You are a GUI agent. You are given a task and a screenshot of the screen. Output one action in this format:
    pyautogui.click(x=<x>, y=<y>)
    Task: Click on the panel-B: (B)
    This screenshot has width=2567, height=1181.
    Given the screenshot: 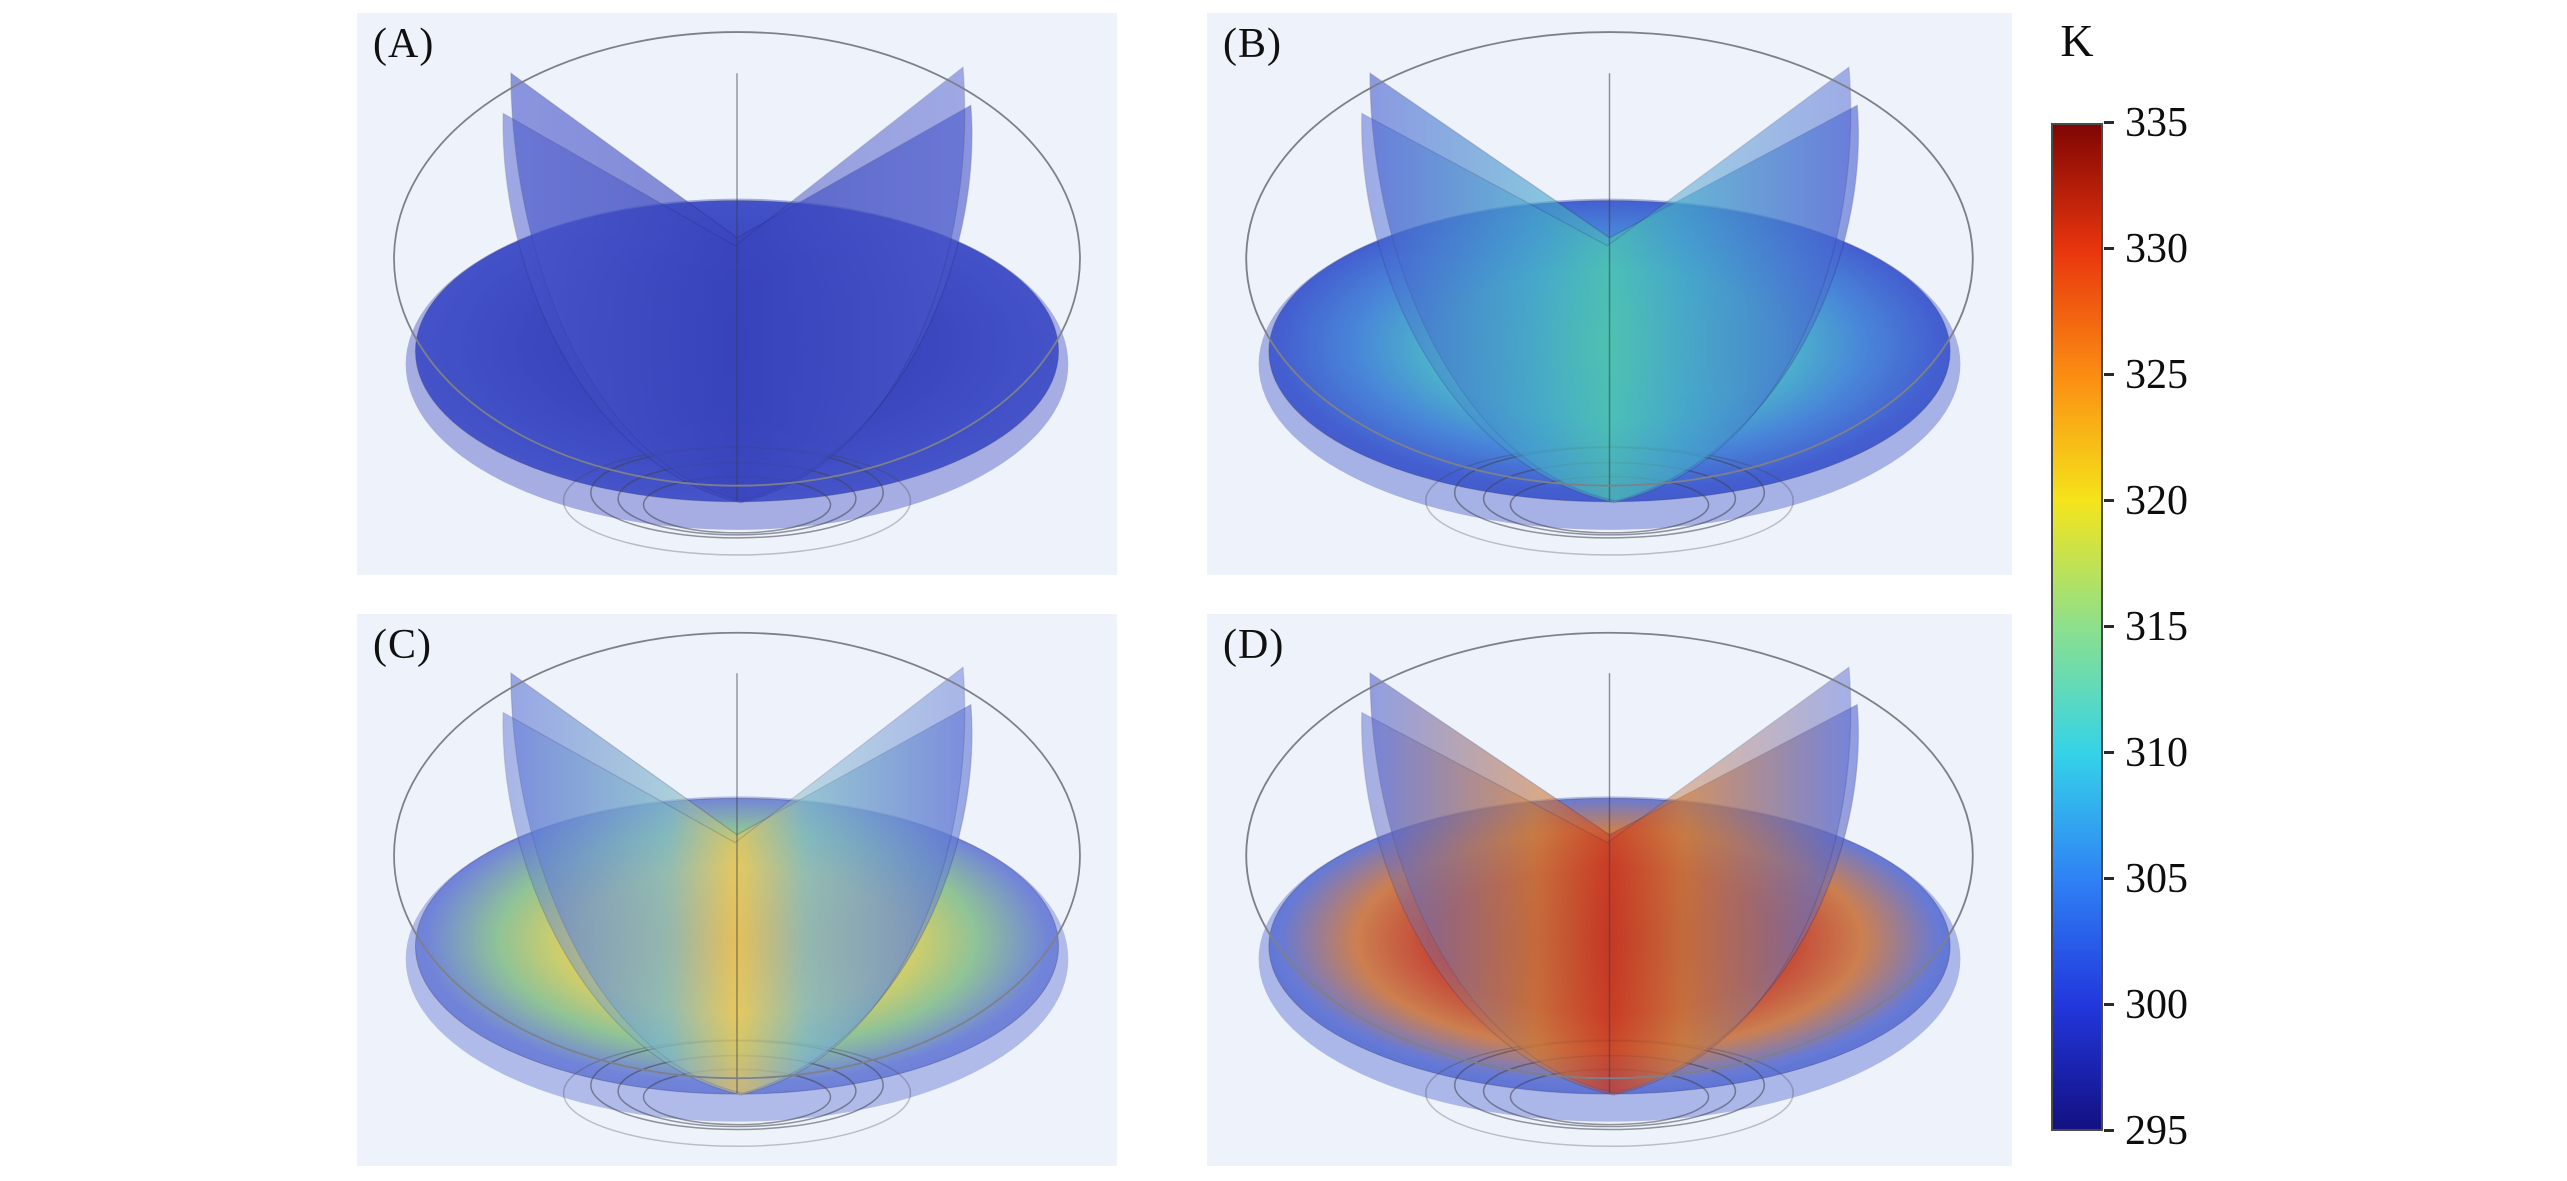 What is the action you would take?
    pyautogui.click(x=1609, y=294)
    